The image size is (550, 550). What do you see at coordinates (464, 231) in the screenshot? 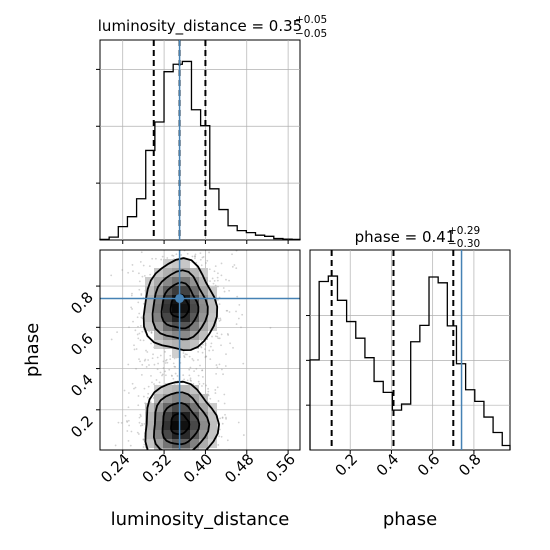
I see `hist-b-title-upper: +0.29` at bounding box center [464, 231].